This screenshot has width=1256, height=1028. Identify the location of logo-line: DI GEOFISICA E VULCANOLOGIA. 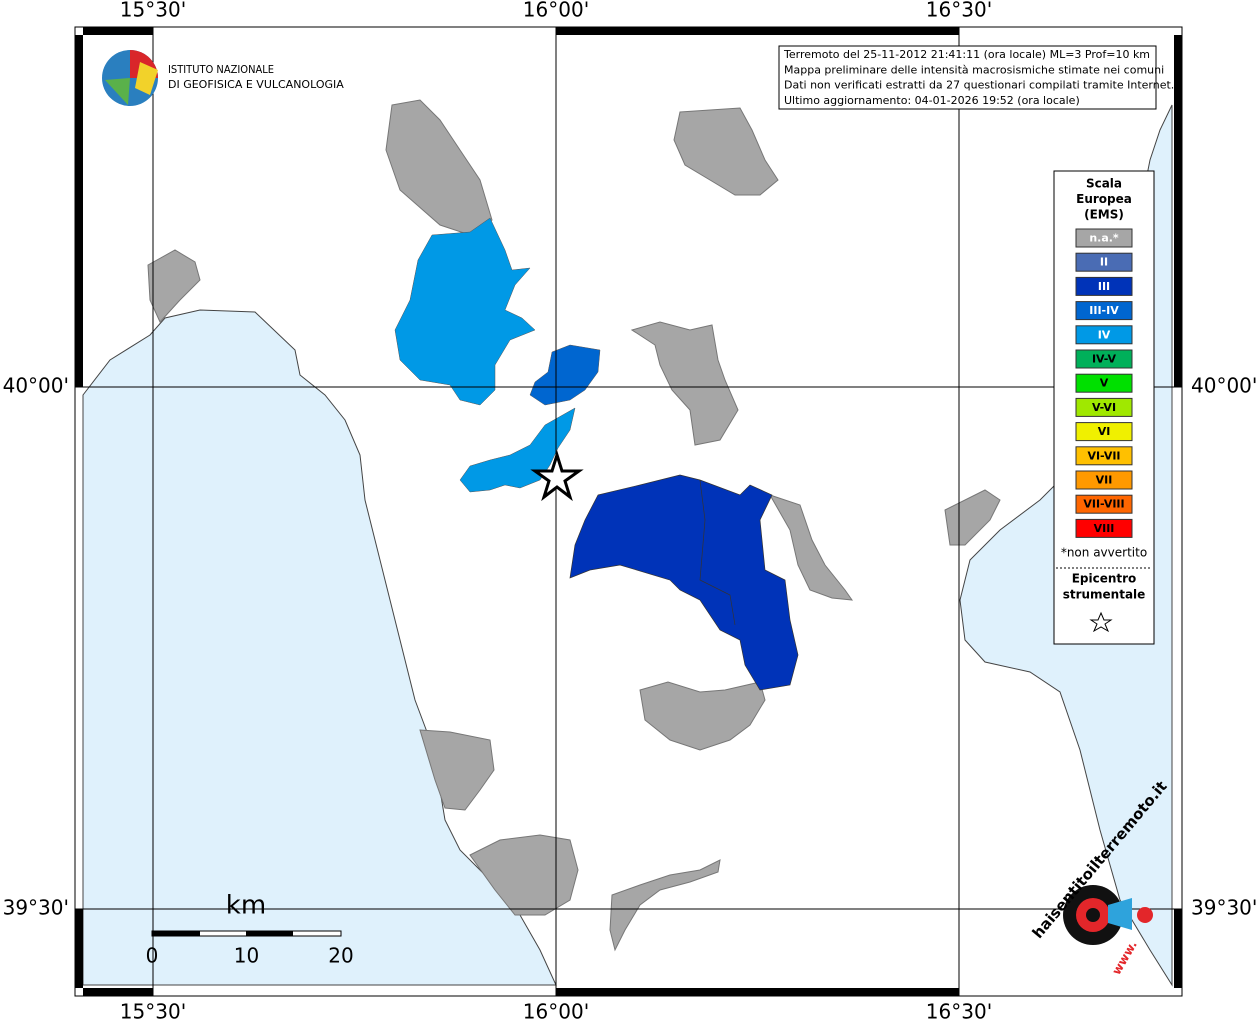
(256, 84).